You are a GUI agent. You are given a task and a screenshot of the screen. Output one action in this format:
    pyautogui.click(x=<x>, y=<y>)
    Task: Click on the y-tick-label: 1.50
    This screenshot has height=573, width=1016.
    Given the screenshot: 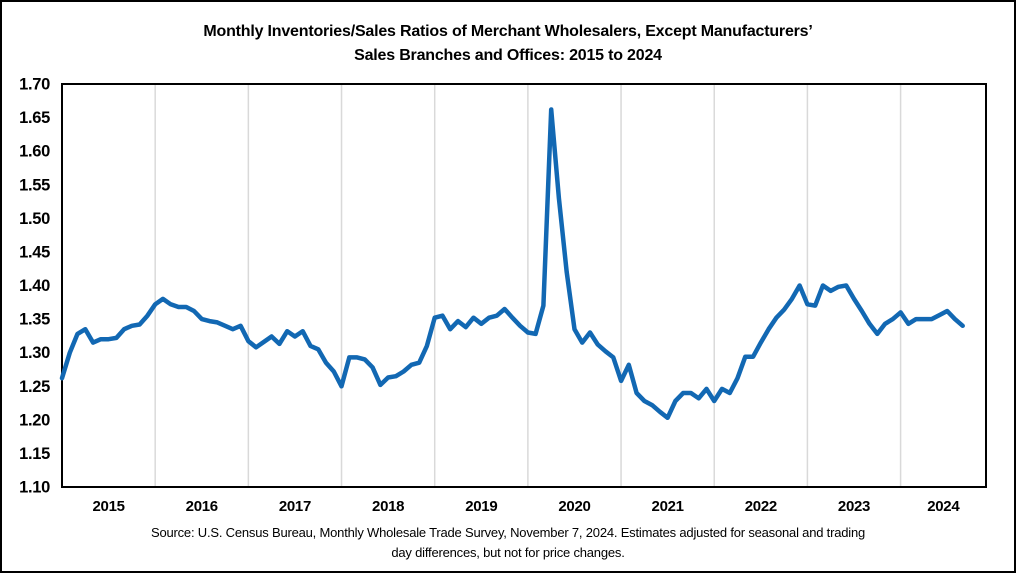 What is the action you would take?
    pyautogui.click(x=34, y=219)
    